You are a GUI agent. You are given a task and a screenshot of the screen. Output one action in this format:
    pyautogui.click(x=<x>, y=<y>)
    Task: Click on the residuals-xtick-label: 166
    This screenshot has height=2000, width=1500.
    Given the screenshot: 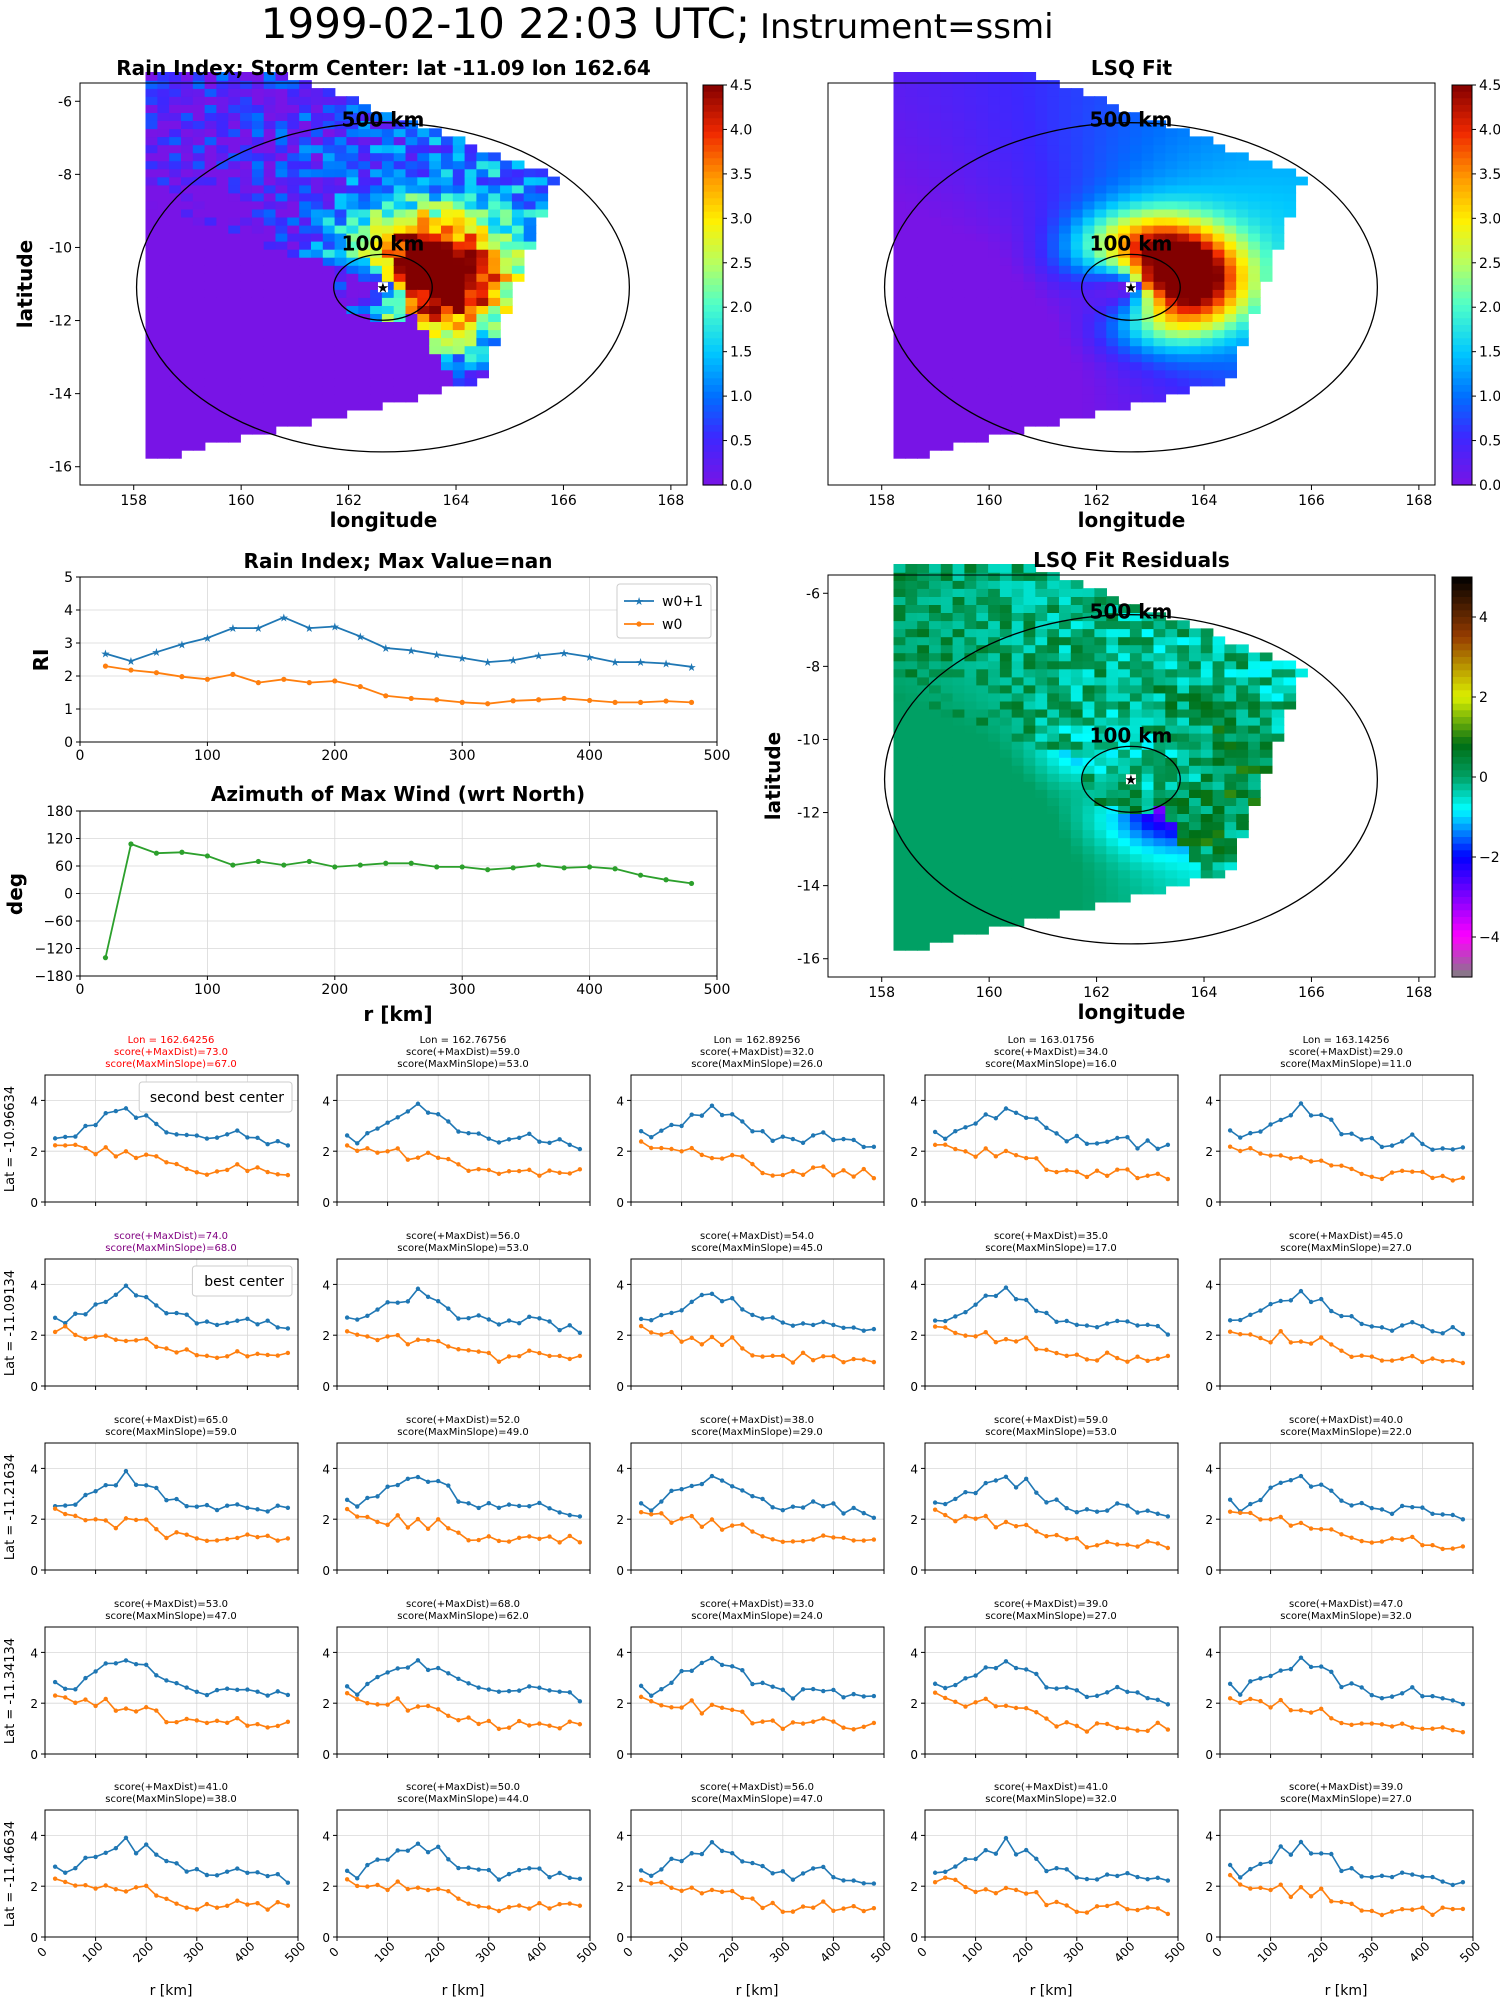 What is the action you would take?
    pyautogui.click(x=1311, y=993)
    